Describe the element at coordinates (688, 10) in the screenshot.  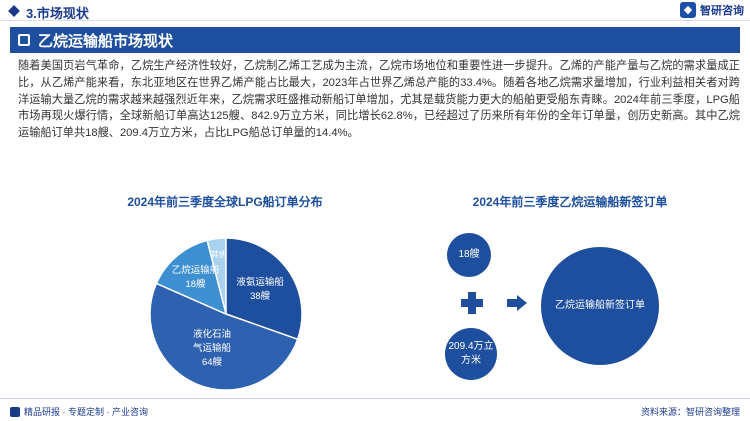
I see `logo-icon: ◆` at that location.